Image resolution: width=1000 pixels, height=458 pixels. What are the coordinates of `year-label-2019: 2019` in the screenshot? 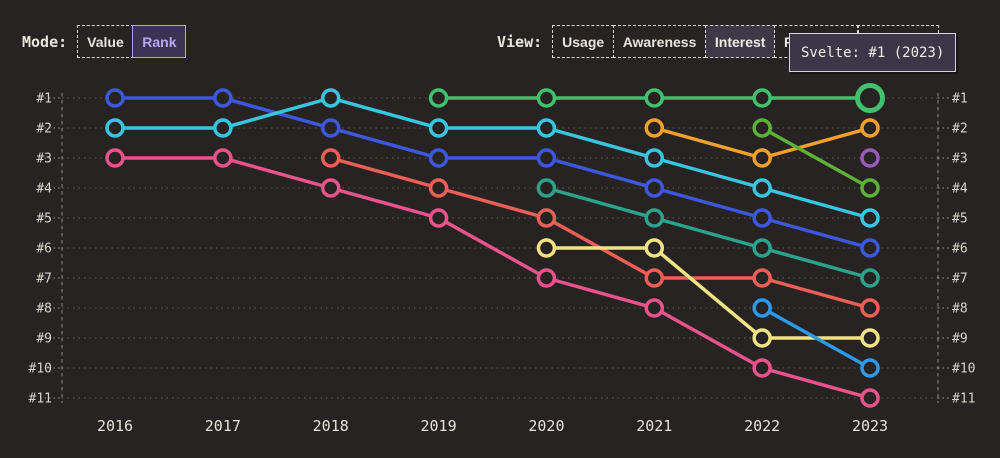 It's located at (439, 426).